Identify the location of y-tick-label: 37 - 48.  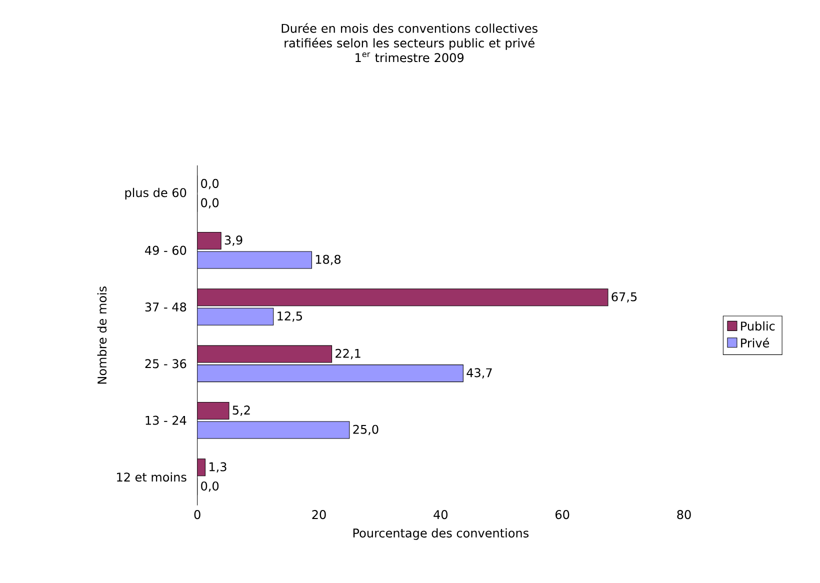
(165, 307).